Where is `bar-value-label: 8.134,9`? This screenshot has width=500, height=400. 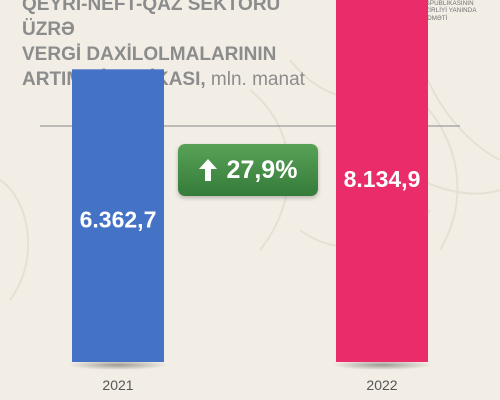 bar-value-label: 8.134,9 is located at coordinates (382, 179).